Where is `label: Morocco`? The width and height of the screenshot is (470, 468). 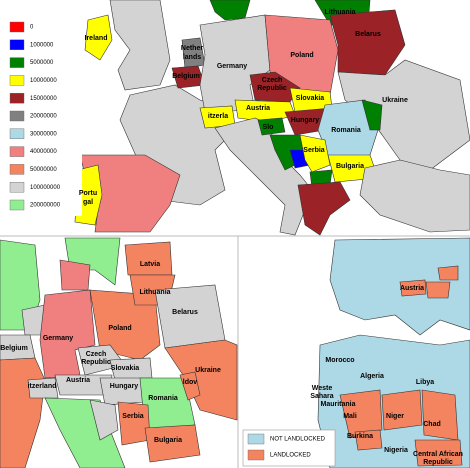 label: Morocco is located at coordinates (339, 360).